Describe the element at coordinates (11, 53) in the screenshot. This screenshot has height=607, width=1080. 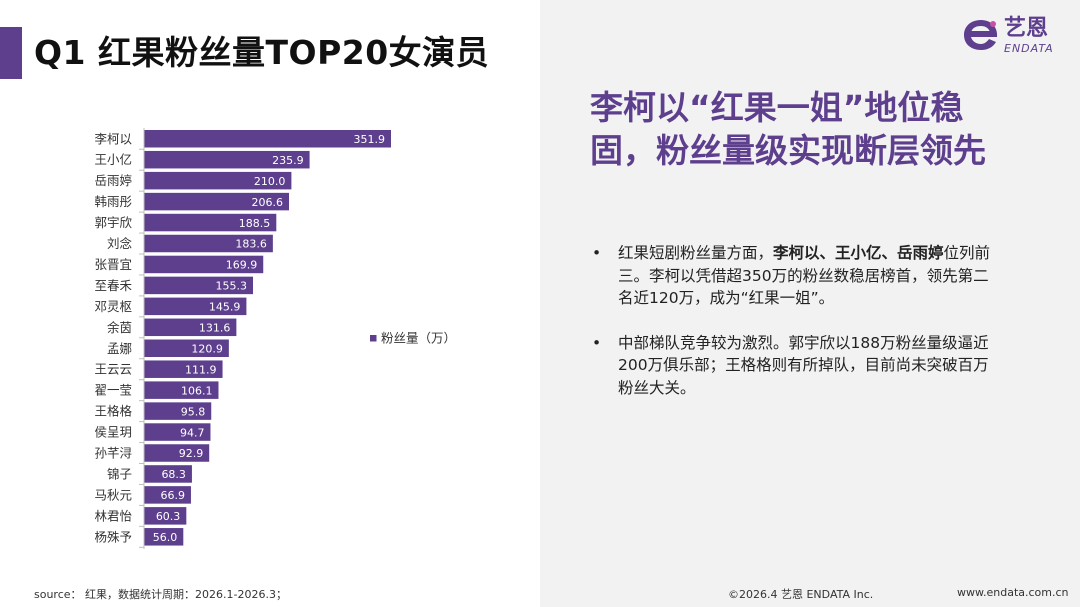
I see `title-accent-bar` at that location.